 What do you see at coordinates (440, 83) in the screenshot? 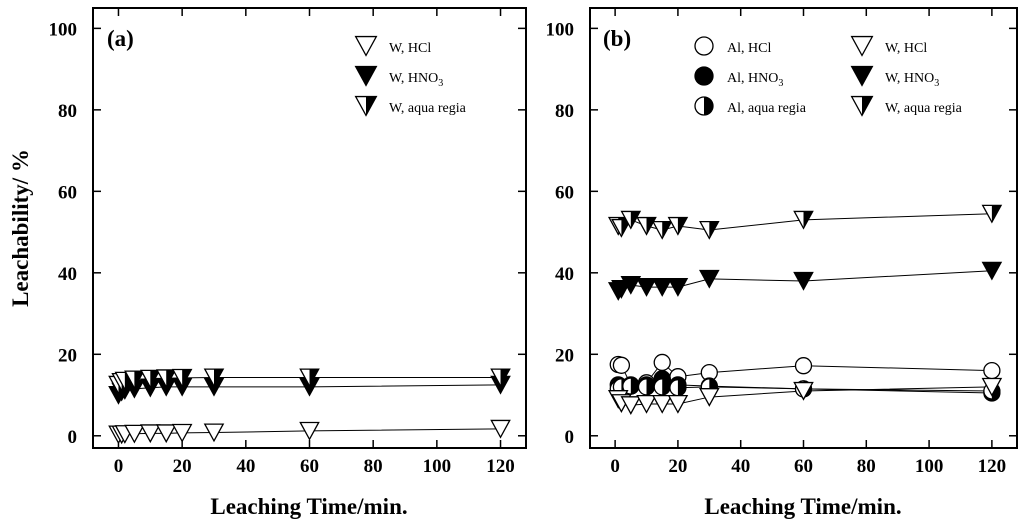
I see `panel-a-legend-subscript: 3` at bounding box center [440, 83].